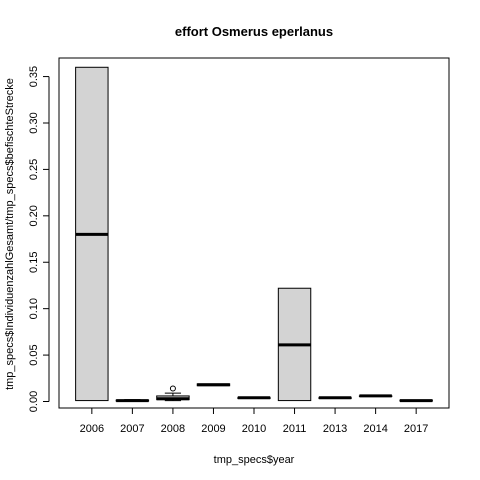  What do you see at coordinates (254, 460) in the screenshot?
I see `x-axis-label: tmp_specs$year` at bounding box center [254, 460].